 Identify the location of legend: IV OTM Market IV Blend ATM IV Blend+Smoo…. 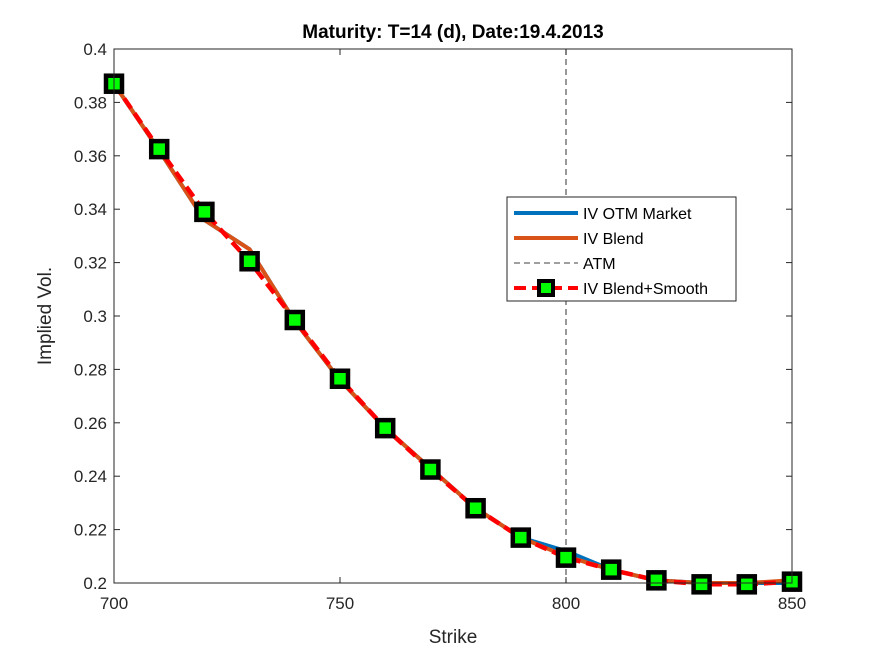
(621, 249).